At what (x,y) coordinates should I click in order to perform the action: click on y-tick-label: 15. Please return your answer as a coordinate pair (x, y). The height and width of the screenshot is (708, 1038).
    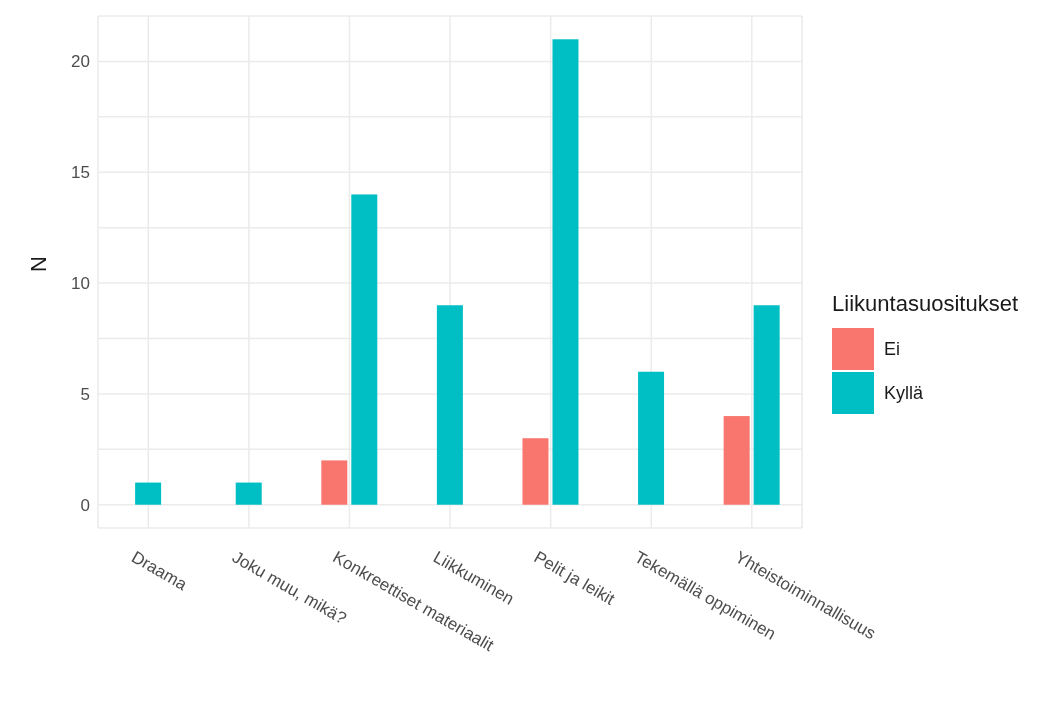
    Looking at the image, I should click on (80, 173).